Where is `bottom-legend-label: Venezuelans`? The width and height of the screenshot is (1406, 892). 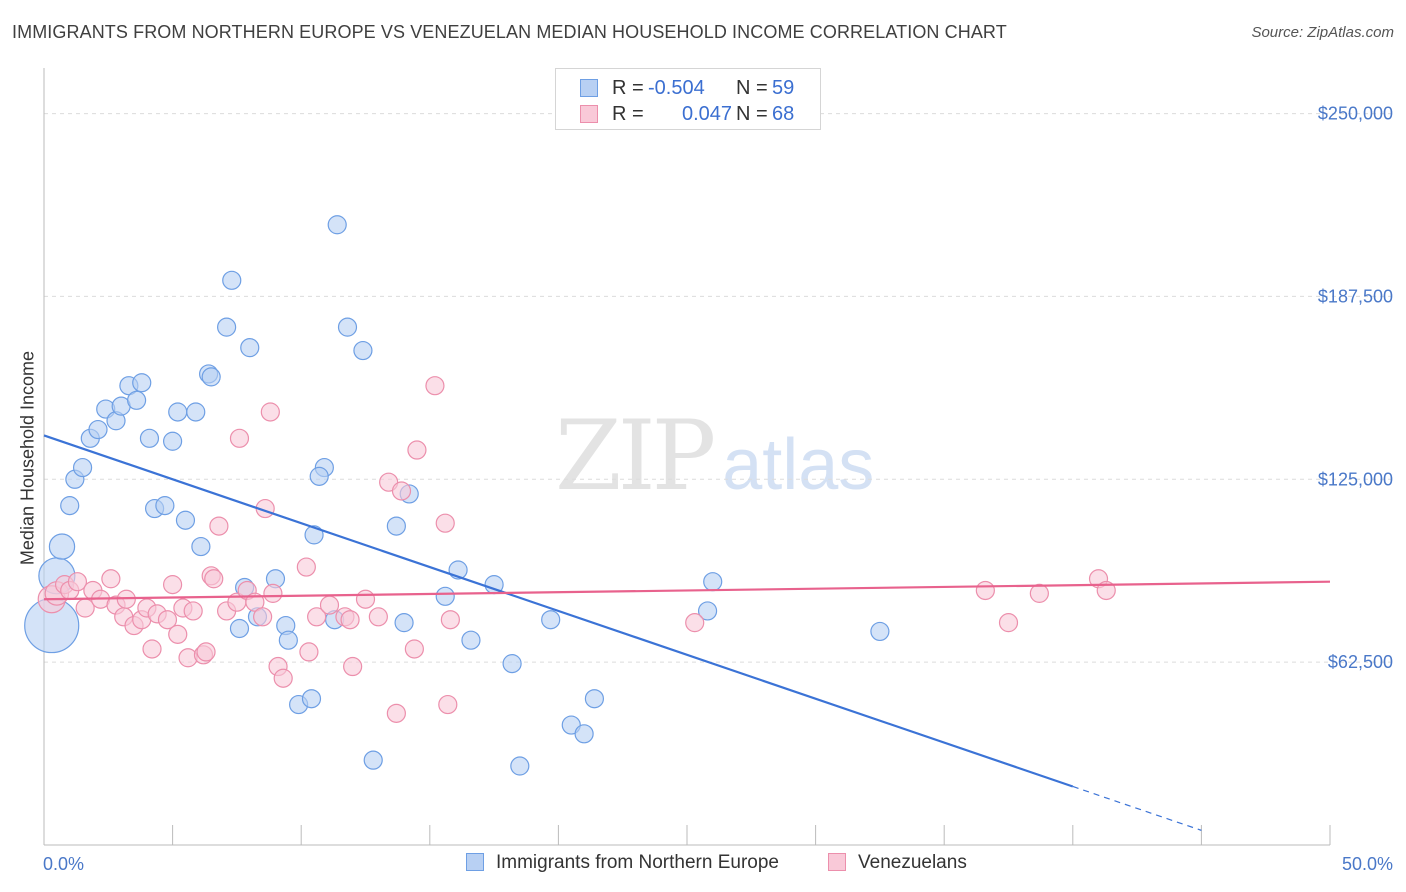 bottom-legend-label: Venezuelans is located at coordinates (912, 862).